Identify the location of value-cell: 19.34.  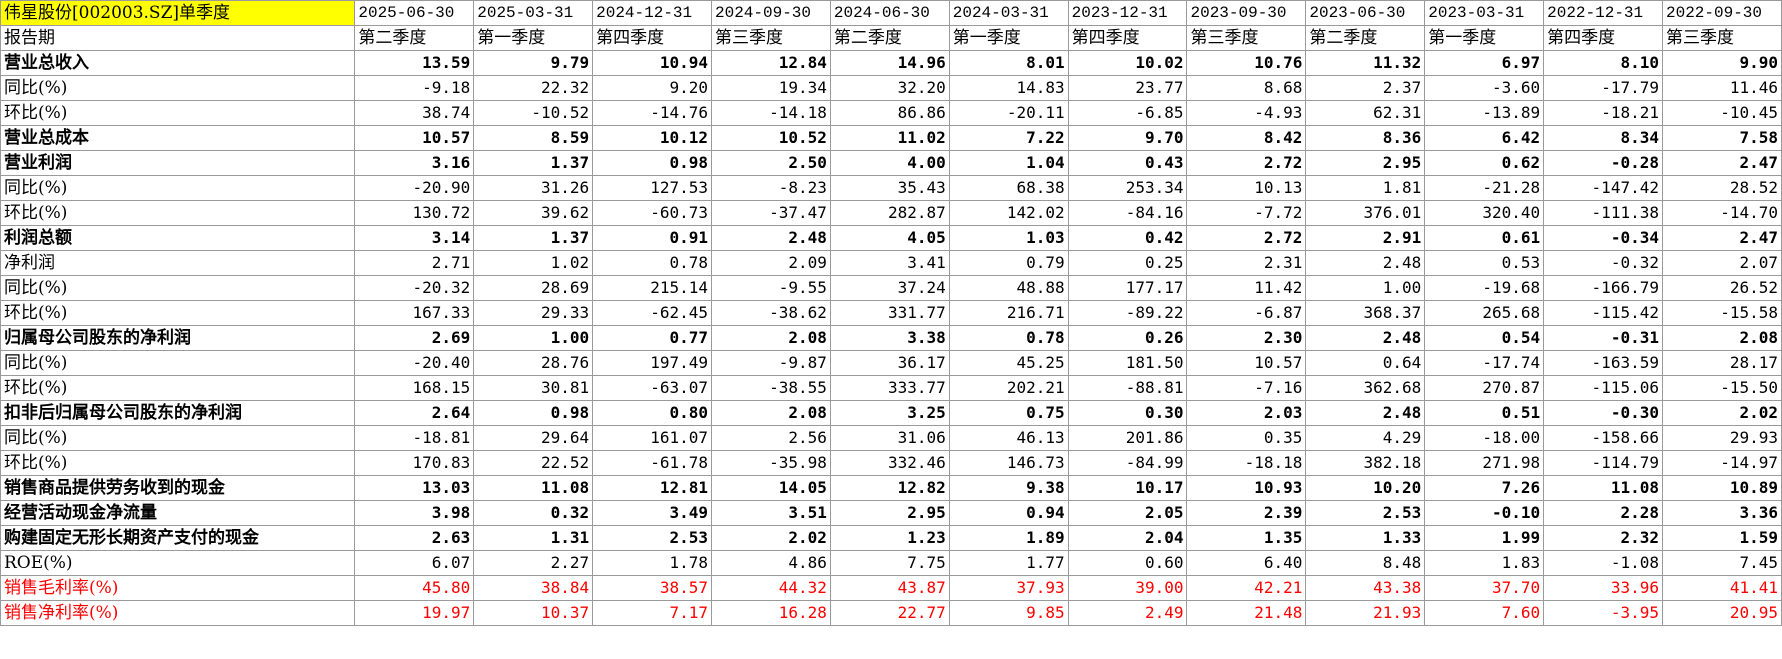
(770, 88).